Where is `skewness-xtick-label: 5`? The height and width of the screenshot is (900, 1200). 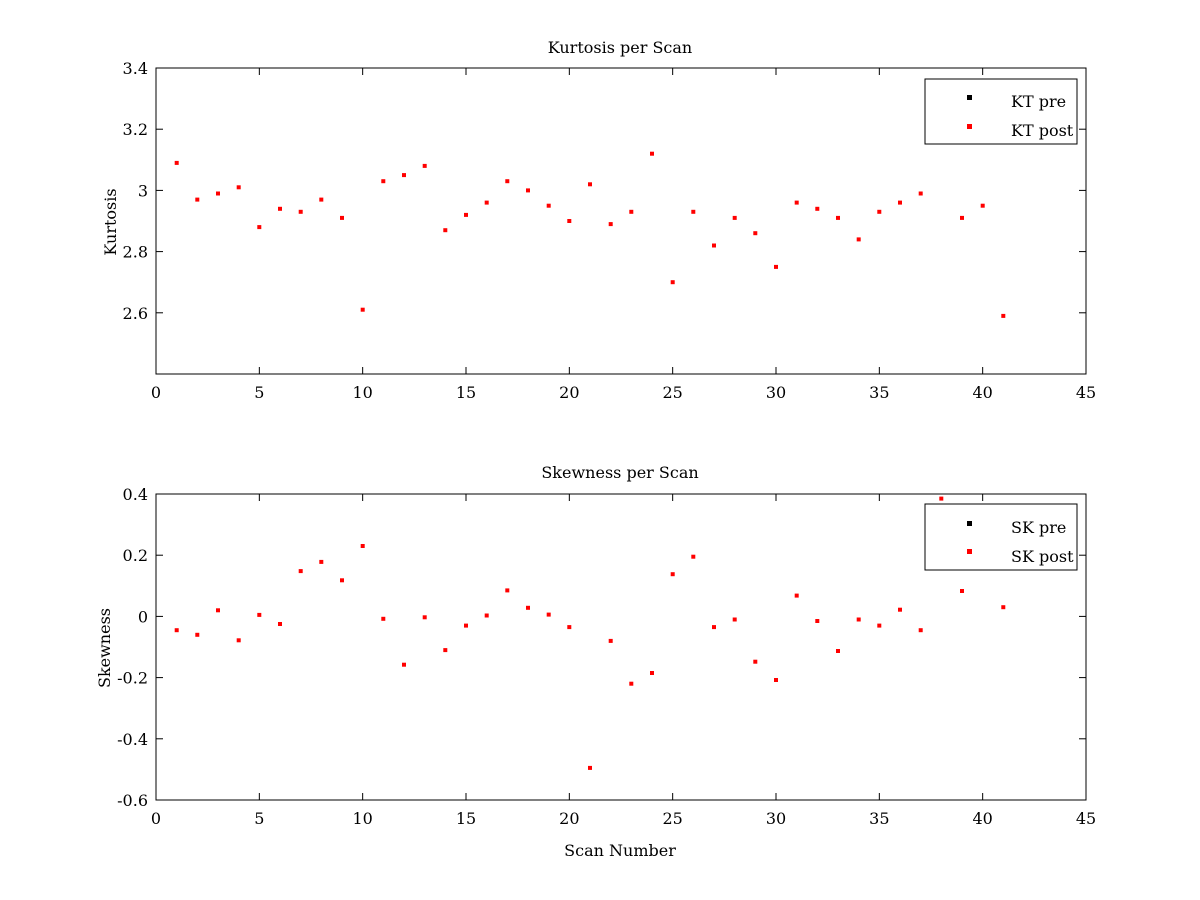
skewness-xtick-label: 5 is located at coordinates (259, 818).